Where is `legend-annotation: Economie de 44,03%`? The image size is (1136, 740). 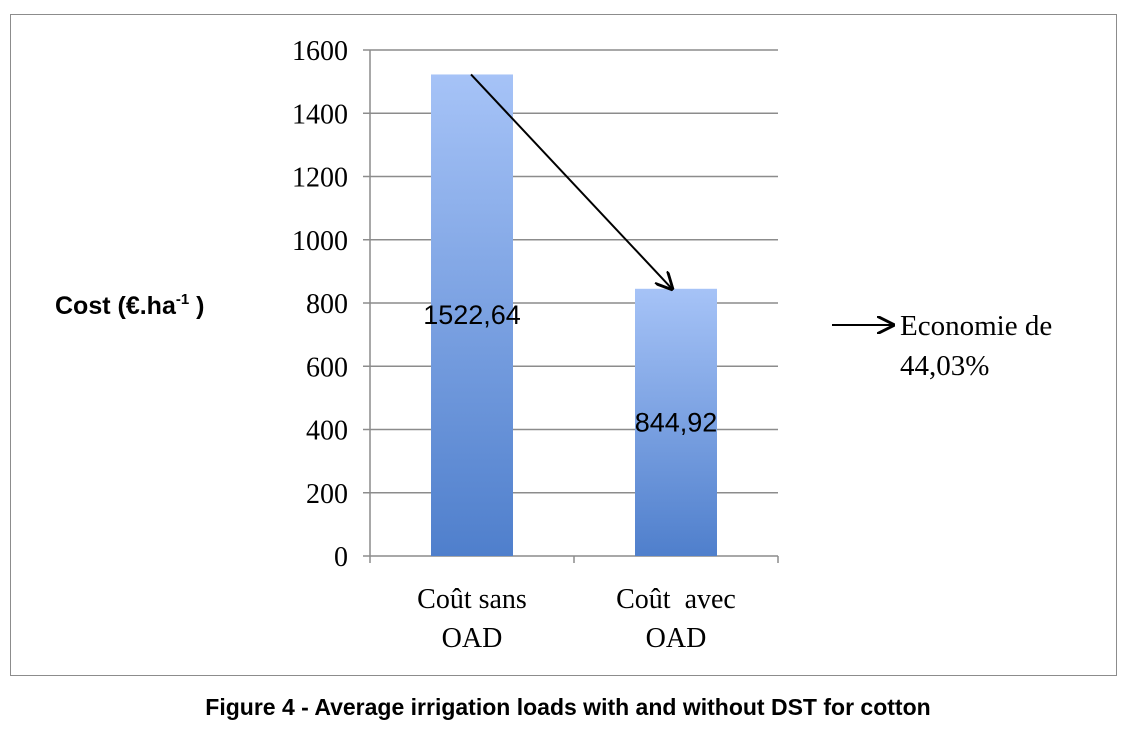 legend-annotation: Economie de 44,03% is located at coordinates (942, 346).